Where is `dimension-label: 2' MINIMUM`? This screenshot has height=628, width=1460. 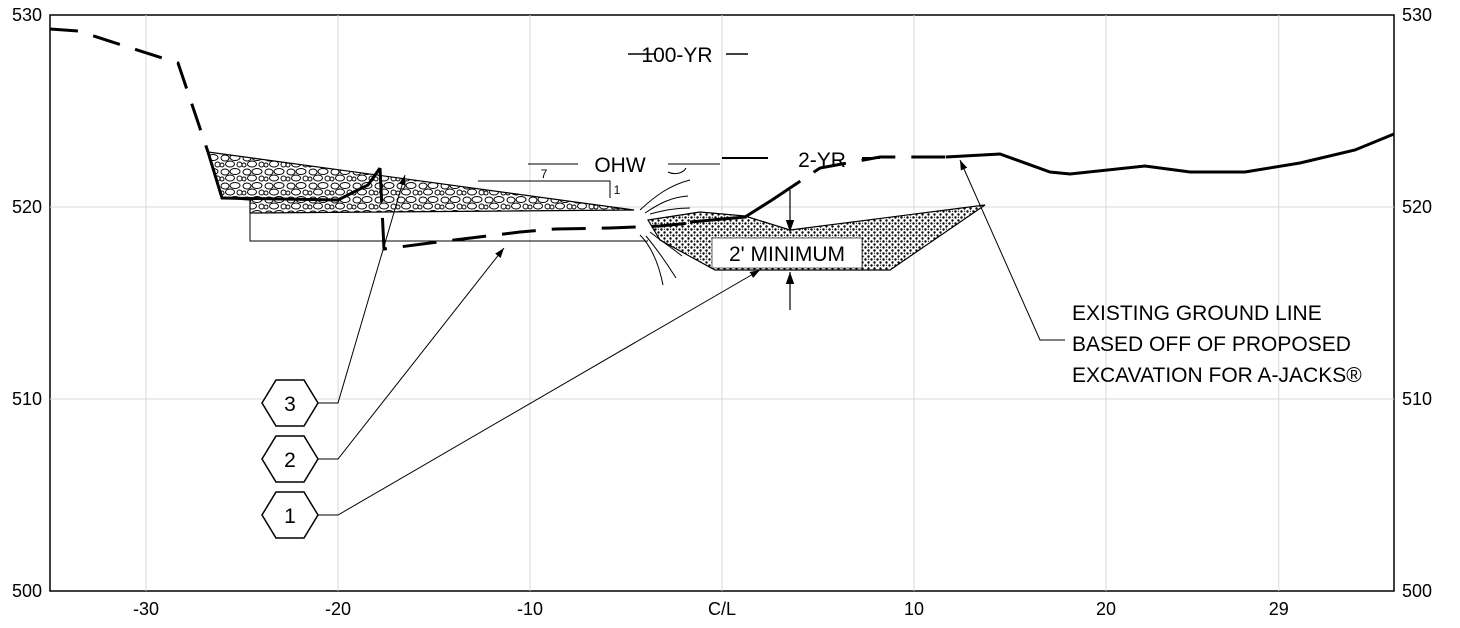 dimension-label: 2' MINIMUM is located at coordinates (787, 254).